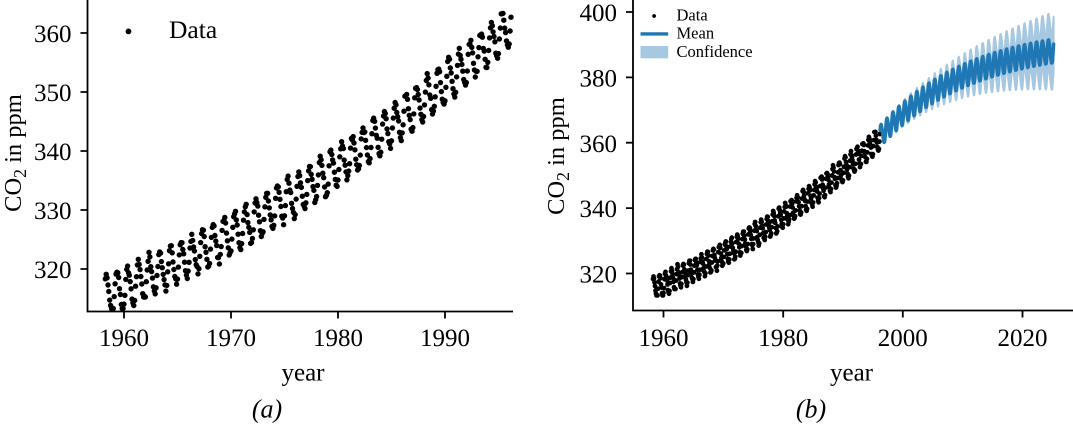 The height and width of the screenshot is (432, 1073). I want to click on svg-text: 2020, so click(1023, 338).